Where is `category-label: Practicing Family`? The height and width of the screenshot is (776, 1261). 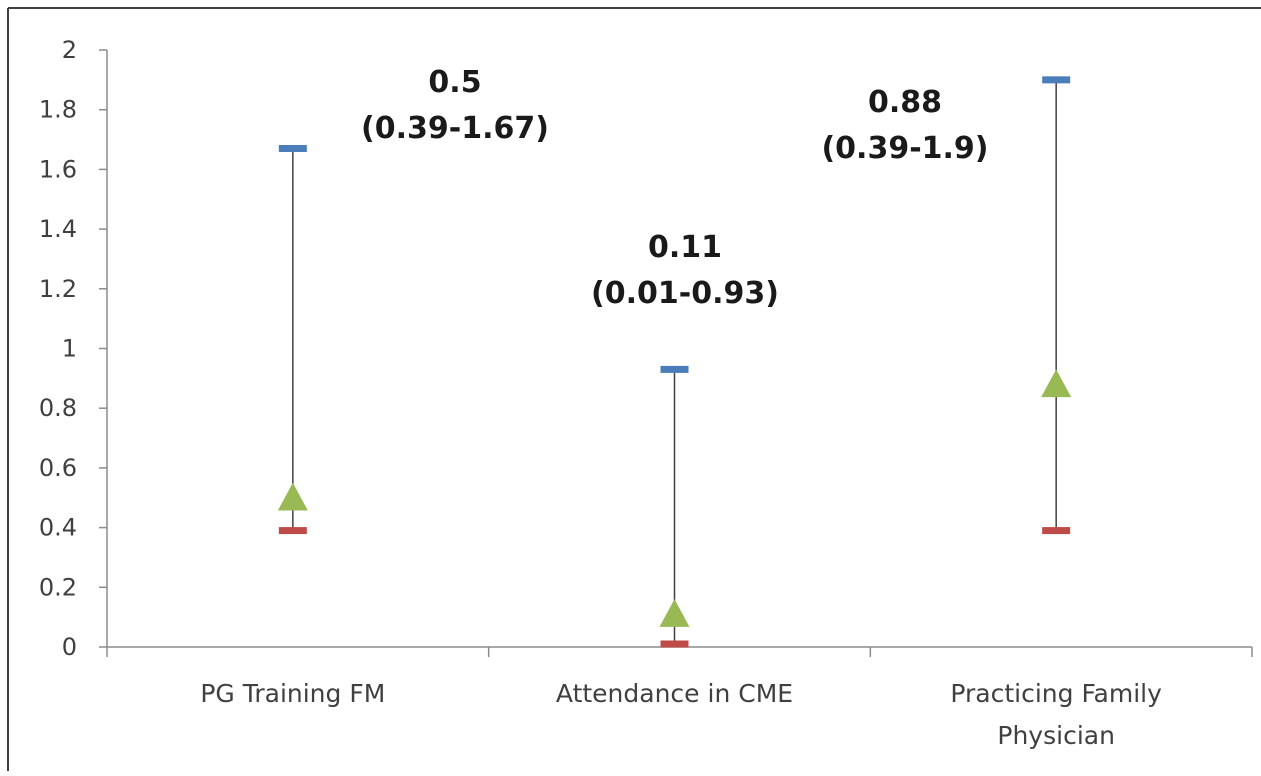 category-label: Practicing Family is located at coordinates (1056, 693).